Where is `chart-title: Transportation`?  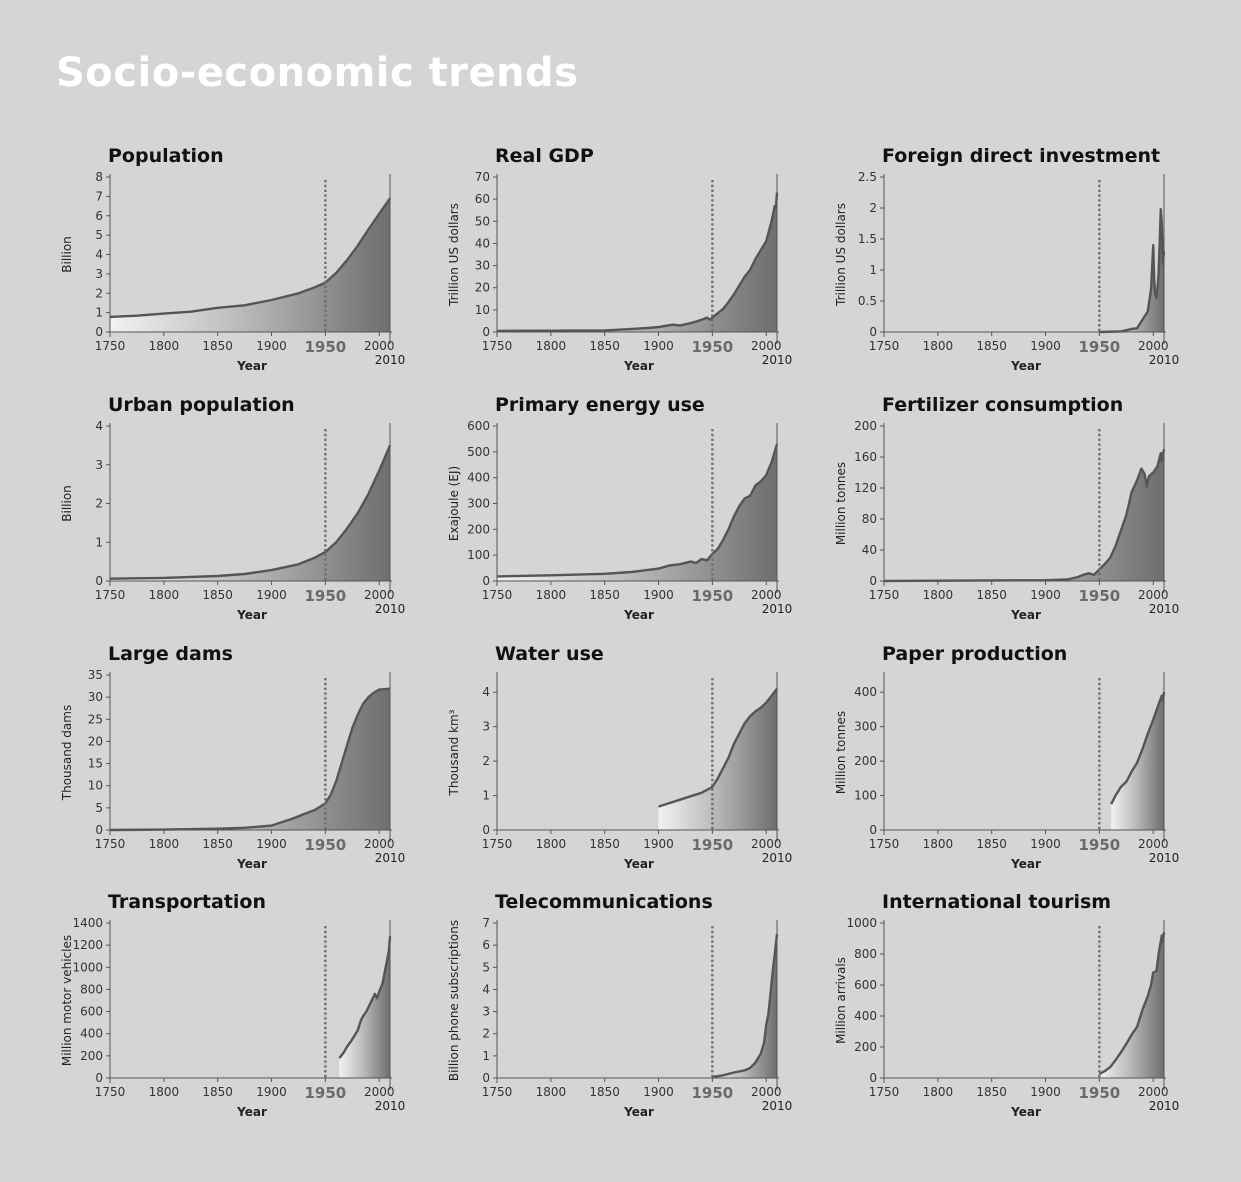
chart-title: Transportation is located at coordinates (187, 902).